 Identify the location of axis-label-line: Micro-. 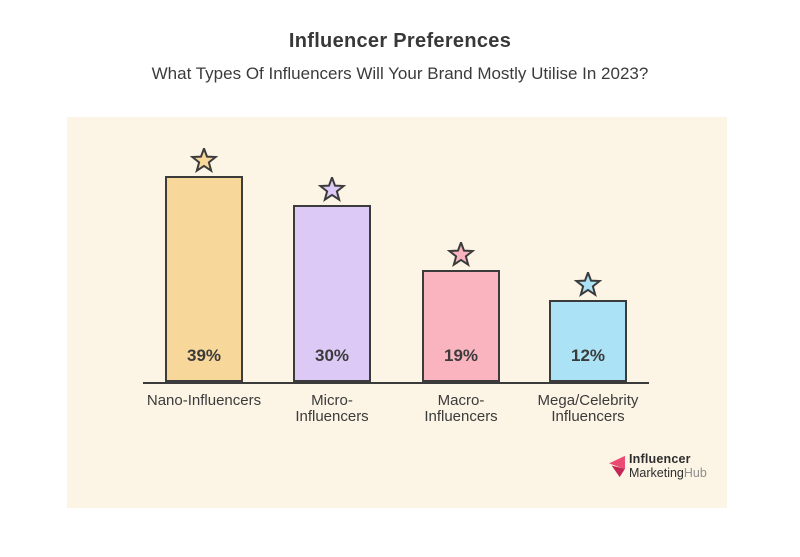
(332, 400).